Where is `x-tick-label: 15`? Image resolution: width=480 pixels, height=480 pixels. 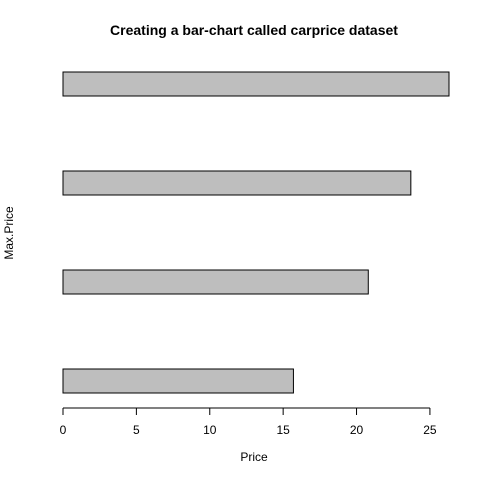
x-tick-label: 15 is located at coordinates (283, 430).